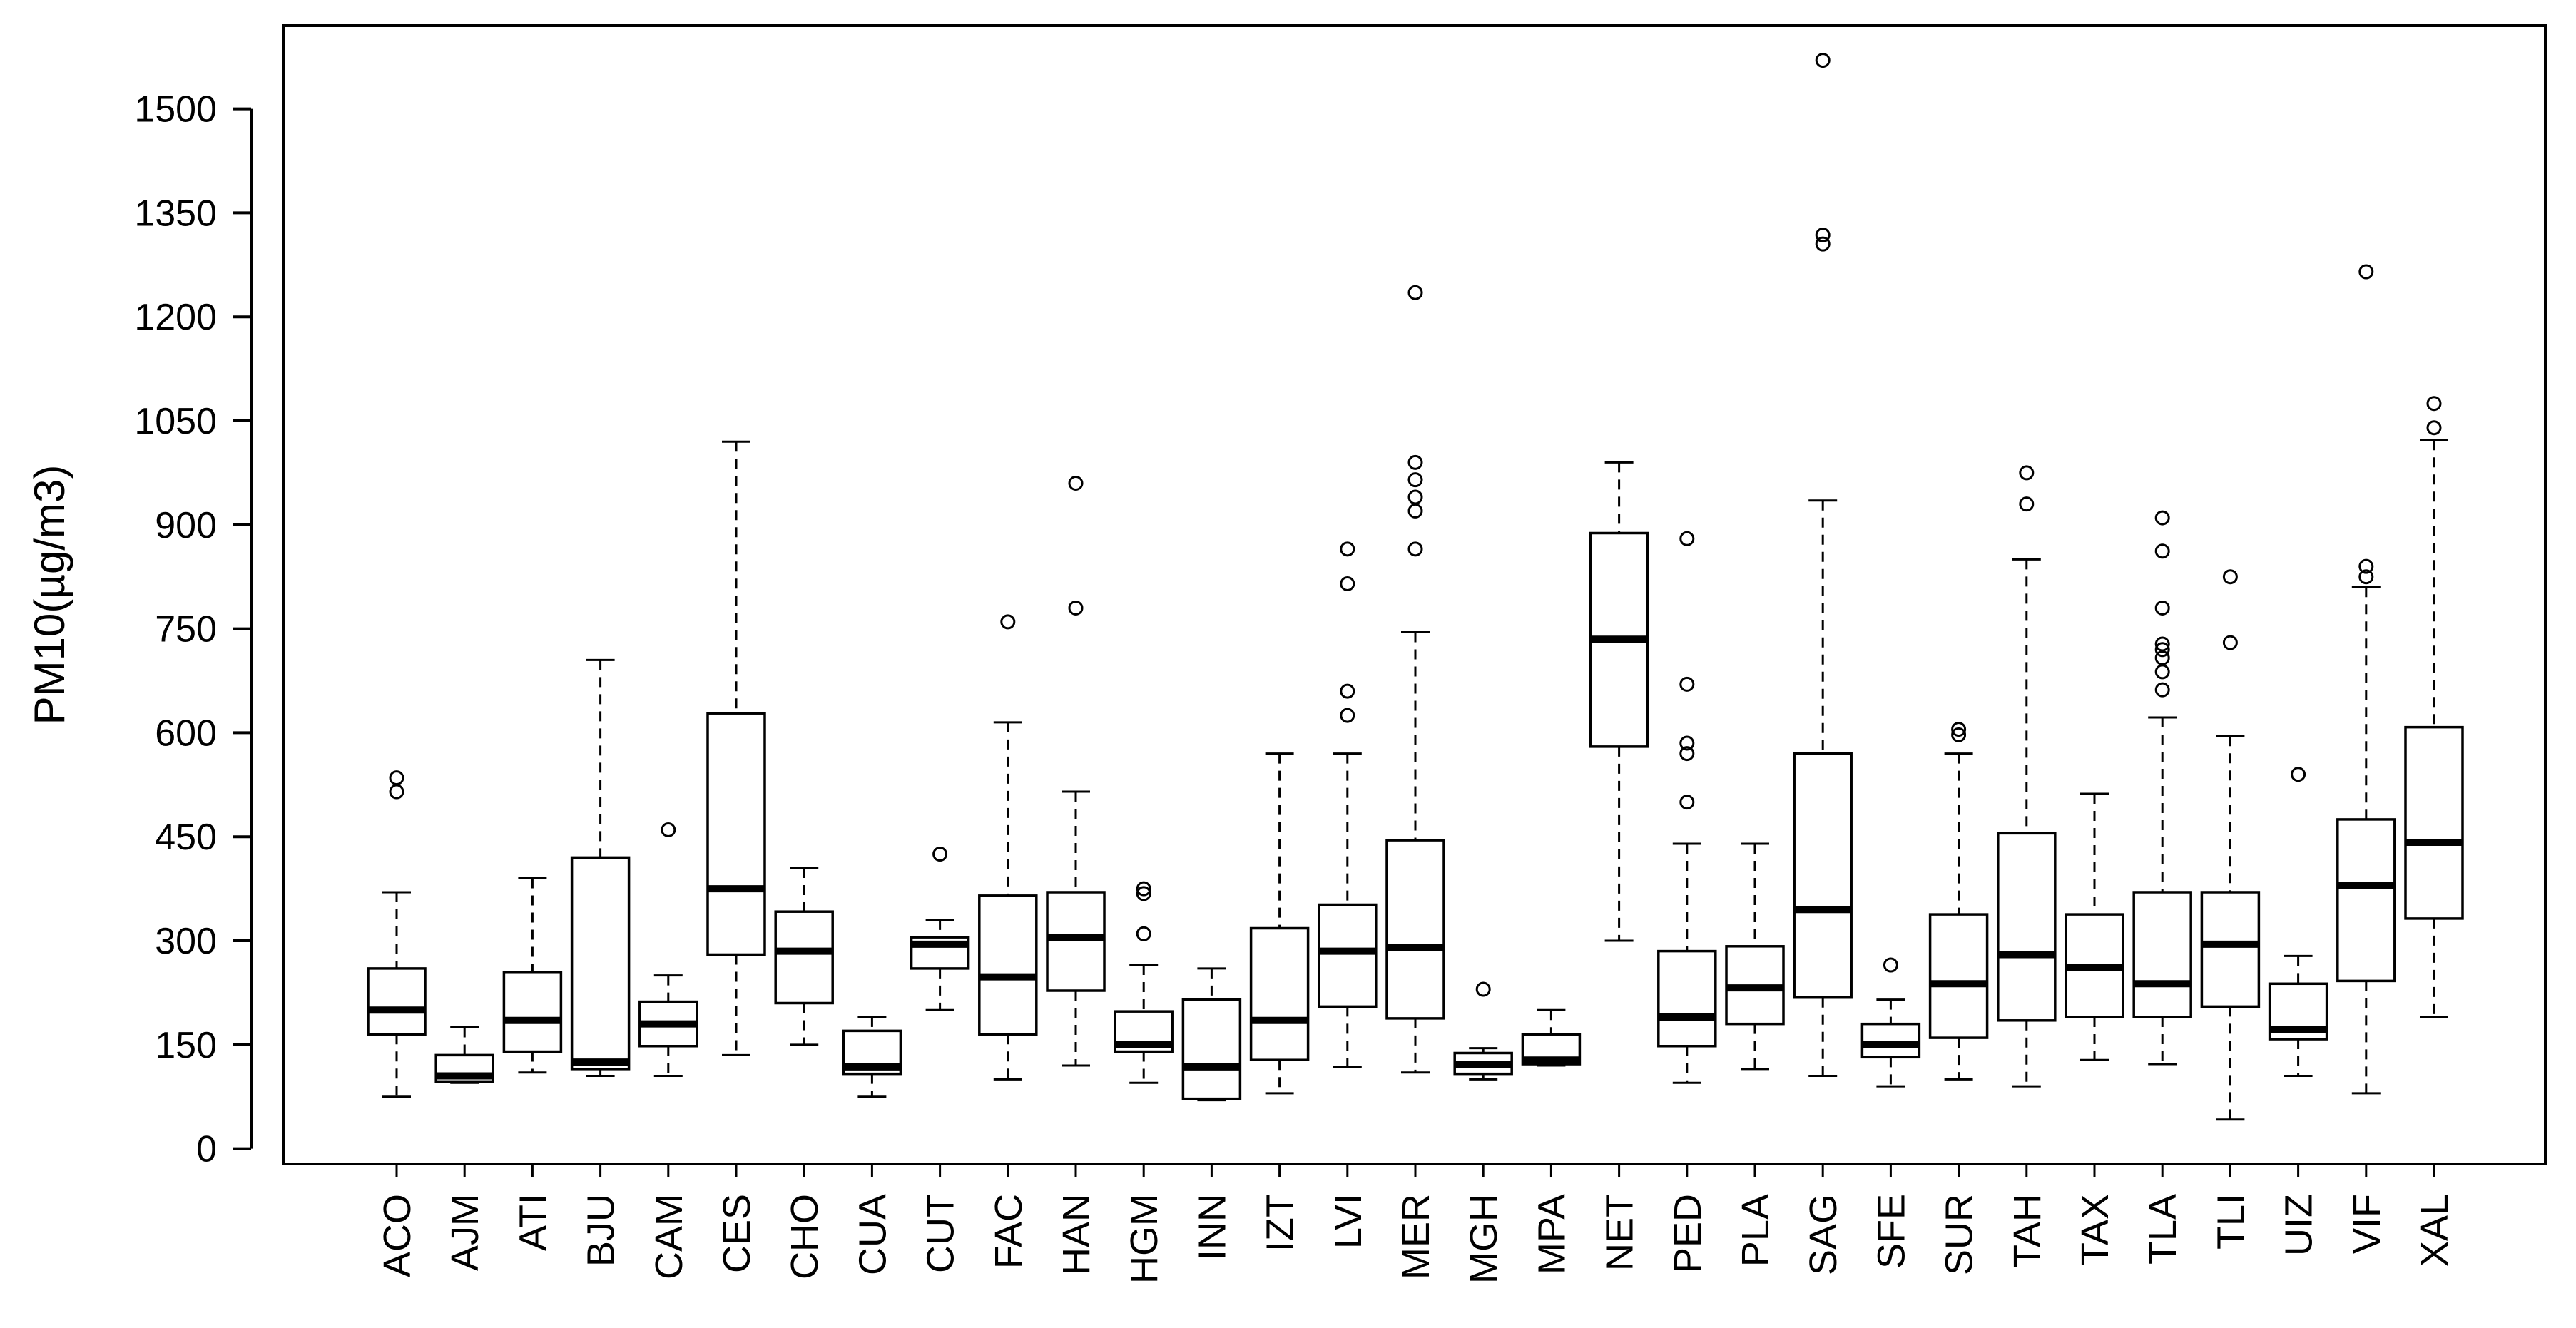 This screenshot has width=2576, height=1328. What do you see at coordinates (1891, 1231) in the screenshot?
I see `x-tick-label: SFE` at bounding box center [1891, 1231].